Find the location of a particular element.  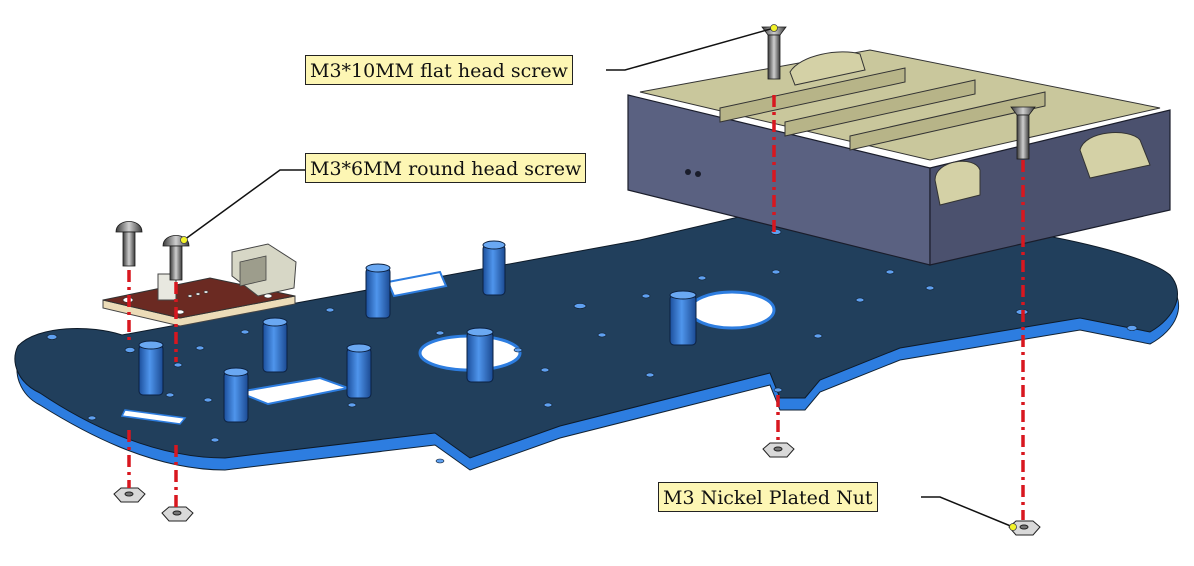

leader-flat-screw is located at coordinates (690, 49).